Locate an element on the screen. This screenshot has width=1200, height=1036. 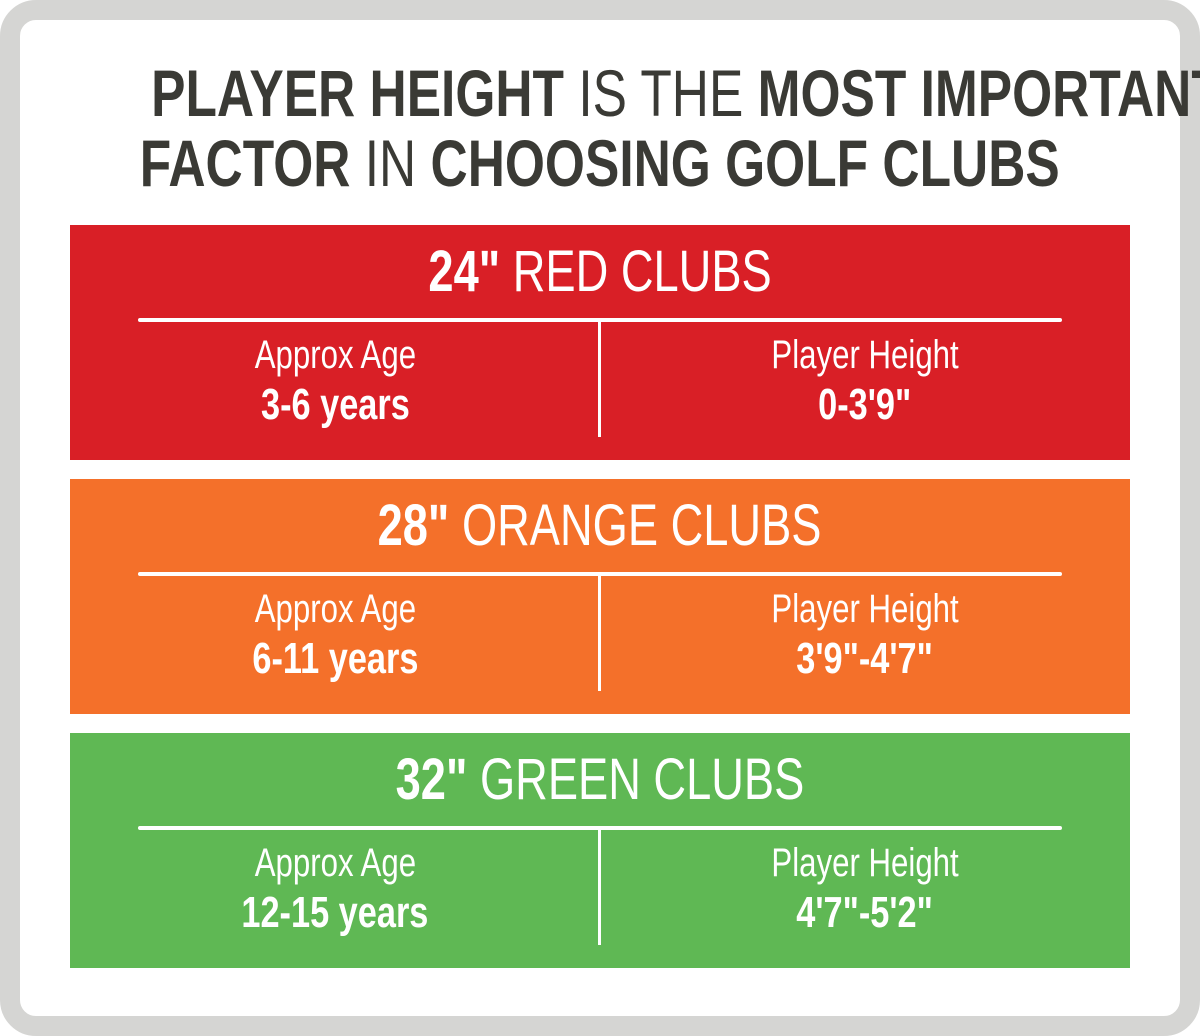
age-value: 3-6 years is located at coordinates (335, 404).